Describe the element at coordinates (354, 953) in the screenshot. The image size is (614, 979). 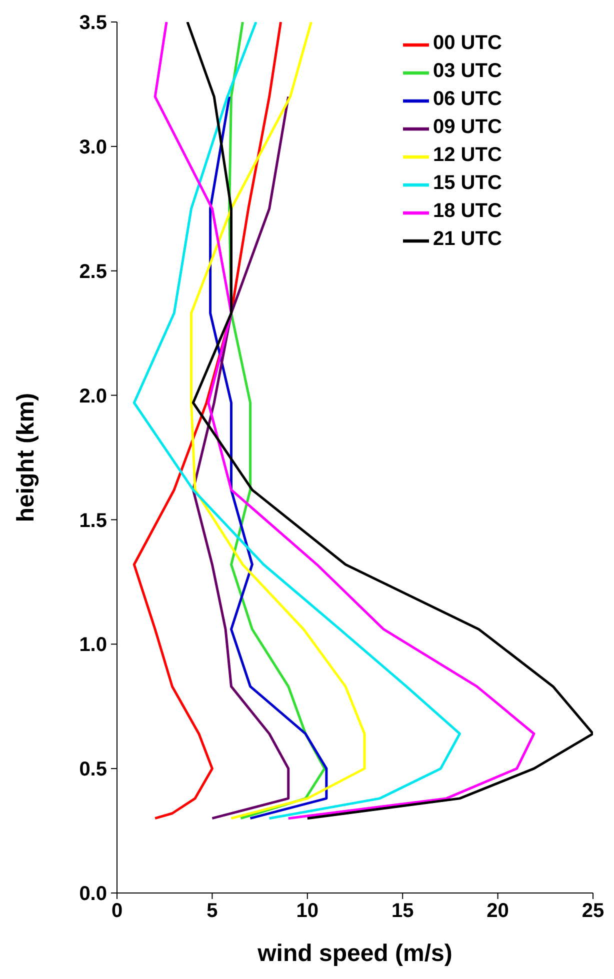
I see `x-axis-title: wind speed (m/s)` at that location.